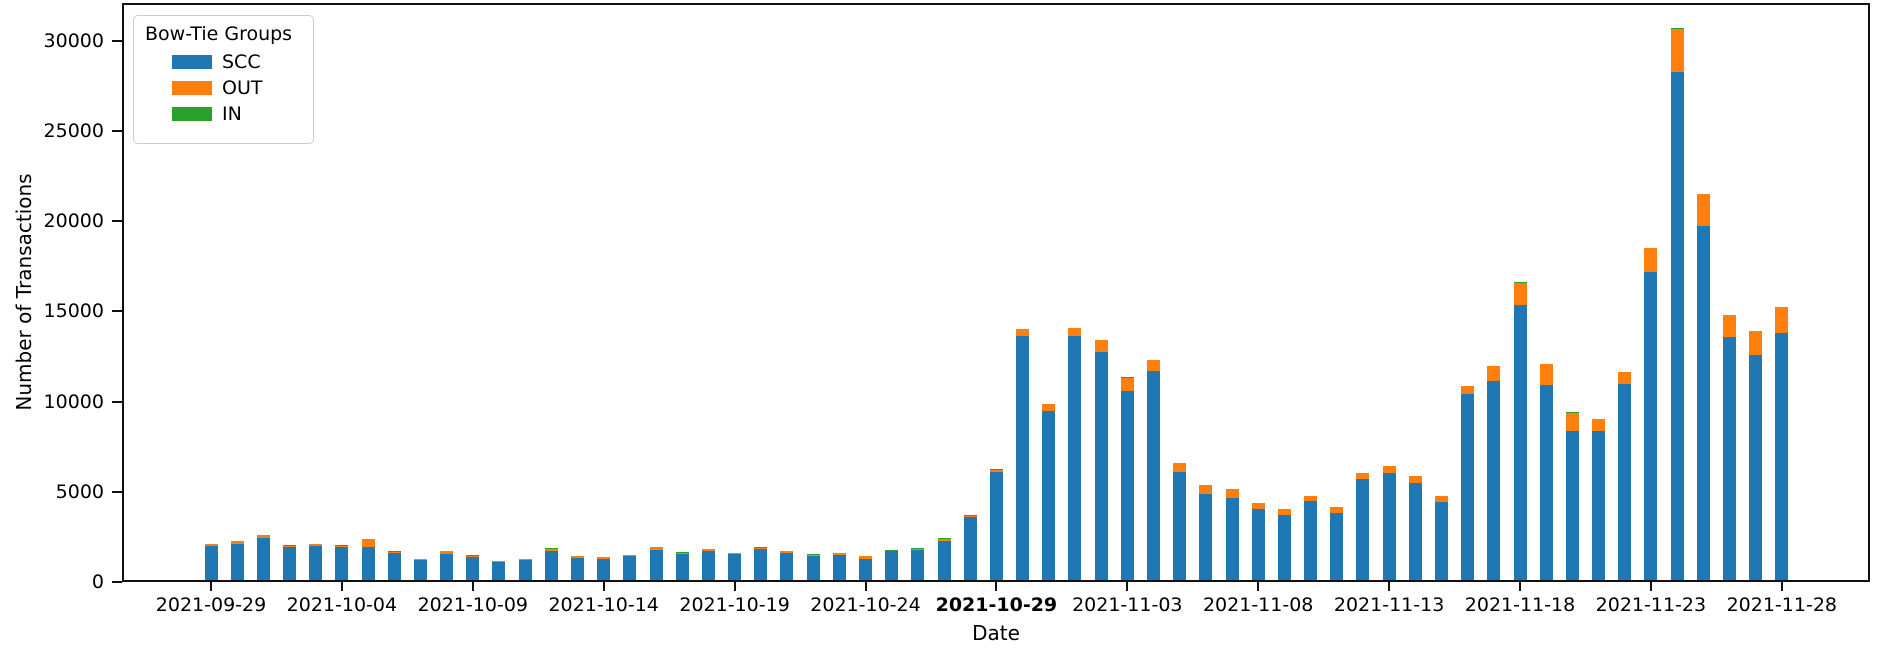 The width and height of the screenshot is (1882, 660). I want to click on legend-box: Bow-Tie Groups SCC OUT IN, so click(223, 79).